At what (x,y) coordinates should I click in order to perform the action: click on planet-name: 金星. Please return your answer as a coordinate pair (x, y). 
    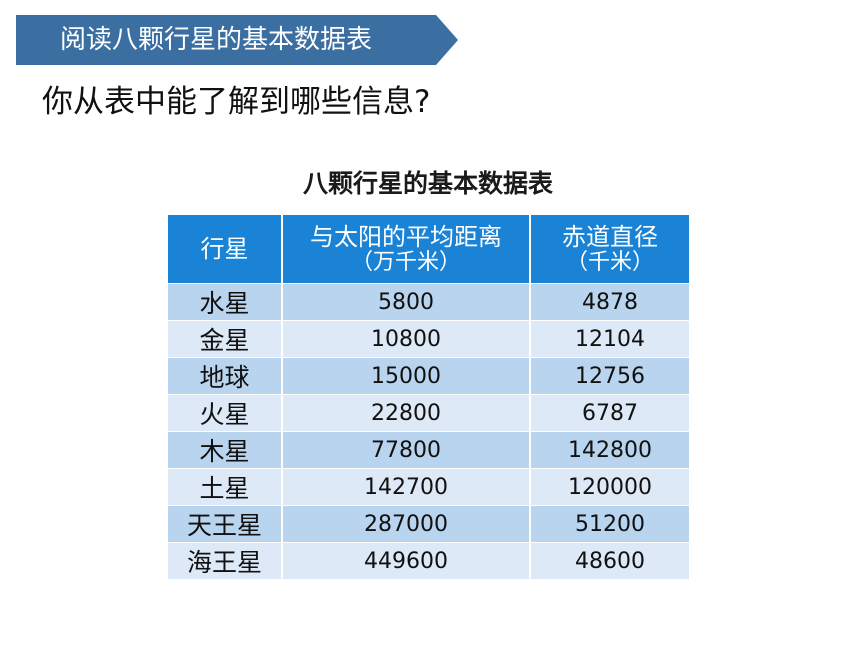
    Looking at the image, I should click on (225, 339).